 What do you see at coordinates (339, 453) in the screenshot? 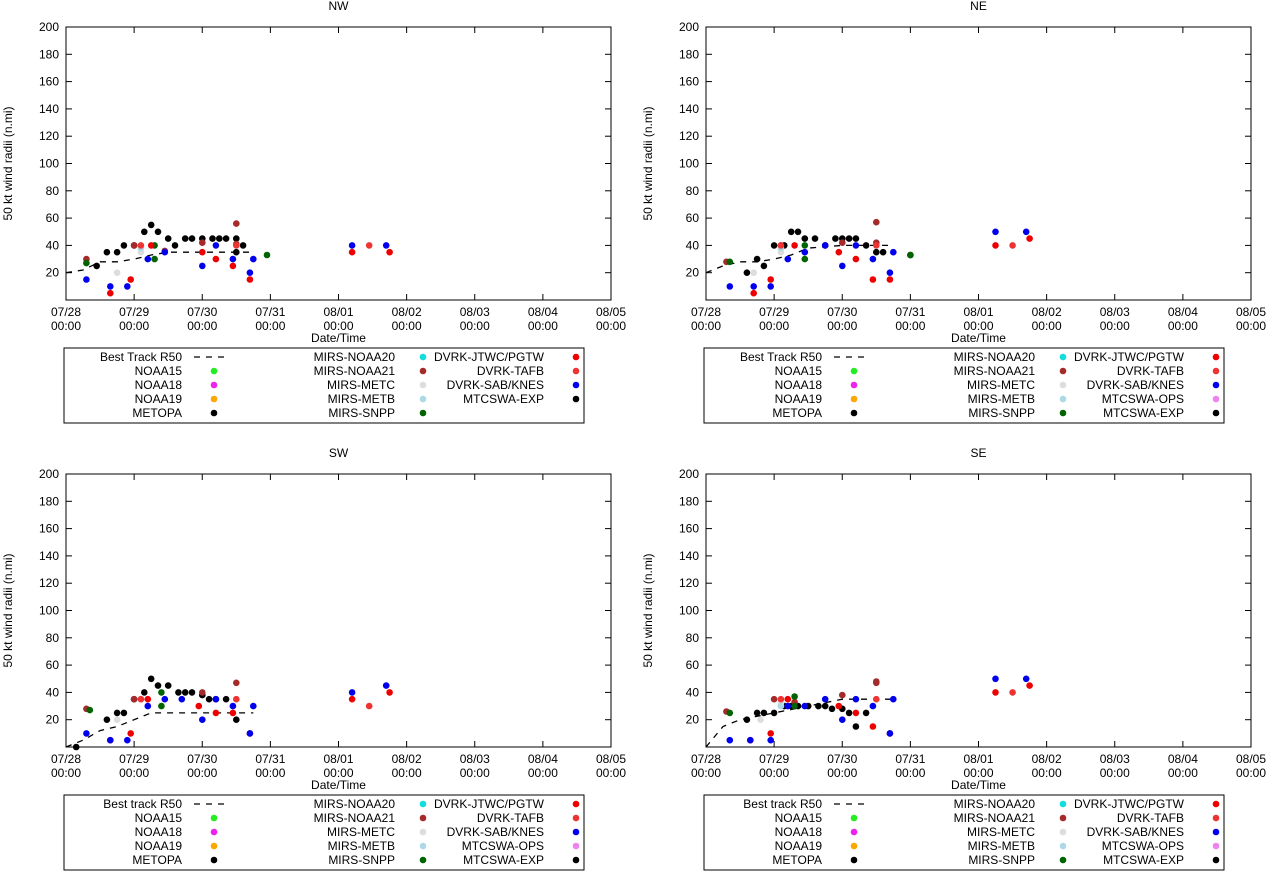
I see `chart-title: SW` at bounding box center [339, 453].